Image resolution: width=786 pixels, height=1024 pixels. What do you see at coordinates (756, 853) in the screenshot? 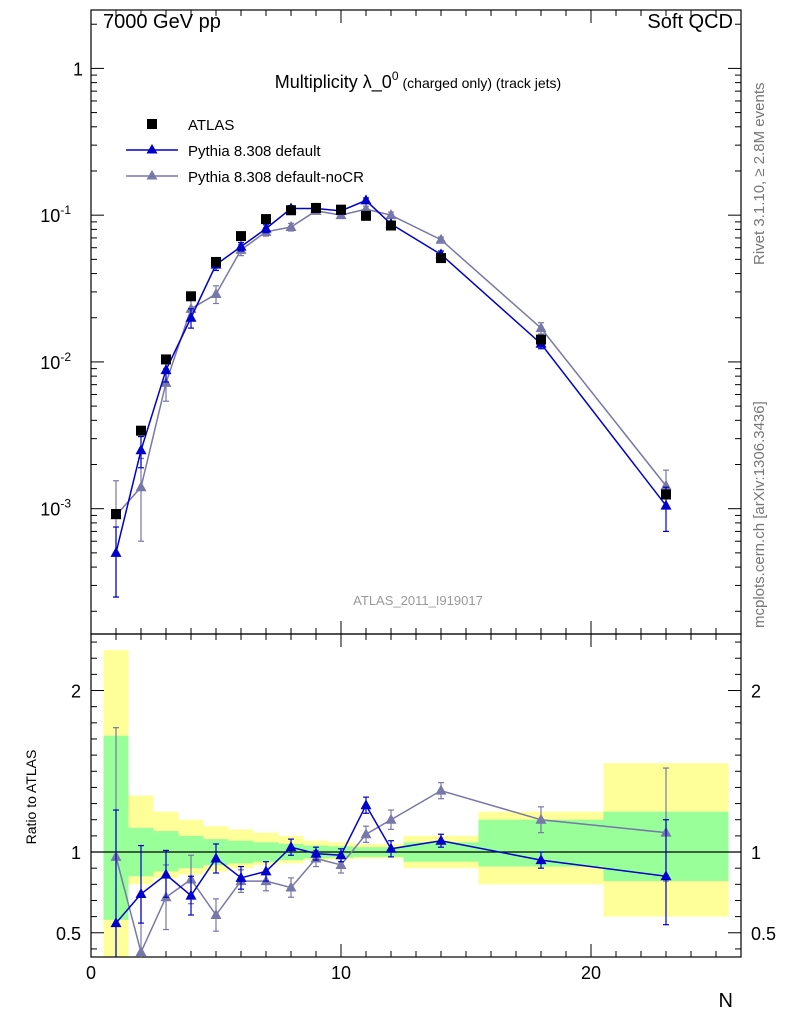
I see `ratio-y-tick-label-right: 1` at bounding box center [756, 853].